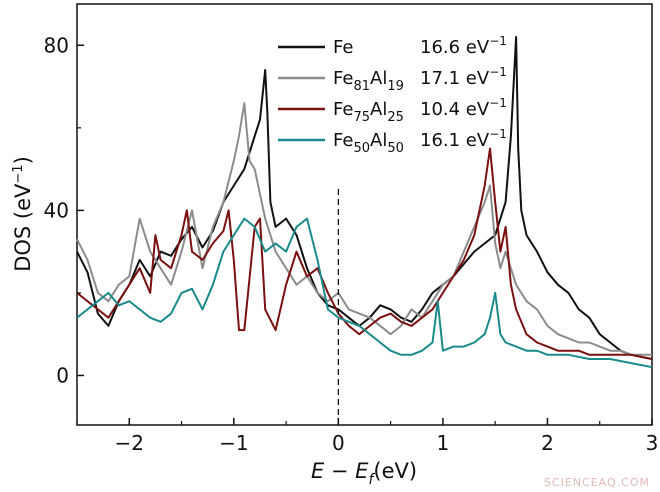 This screenshot has height=492, width=660. What do you see at coordinates (597, 482) in the screenshot?
I see `watermark: SCIENCEAQ.COM` at bounding box center [597, 482].